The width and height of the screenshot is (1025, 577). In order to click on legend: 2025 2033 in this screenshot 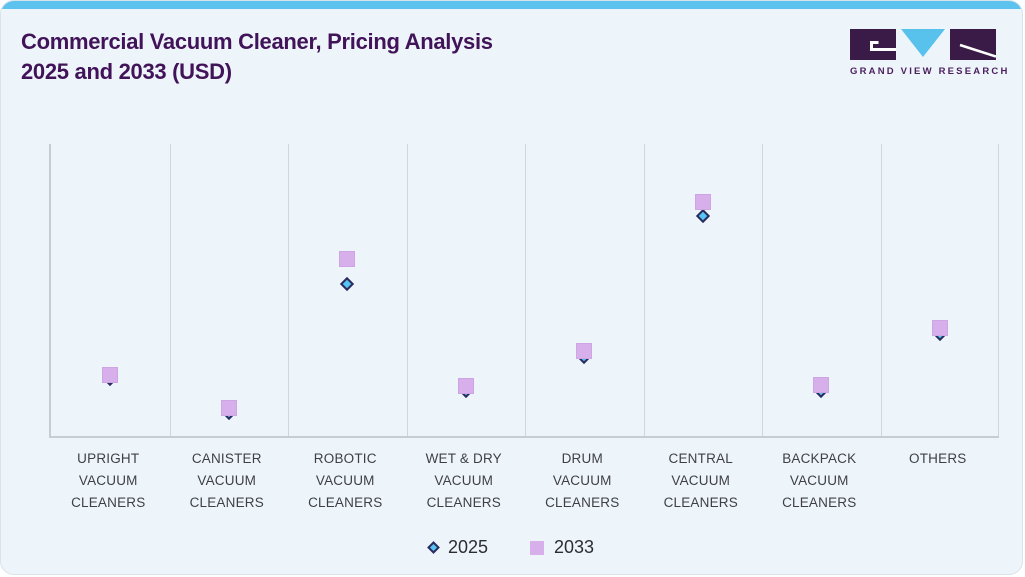, I will do `click(511, 547)`.